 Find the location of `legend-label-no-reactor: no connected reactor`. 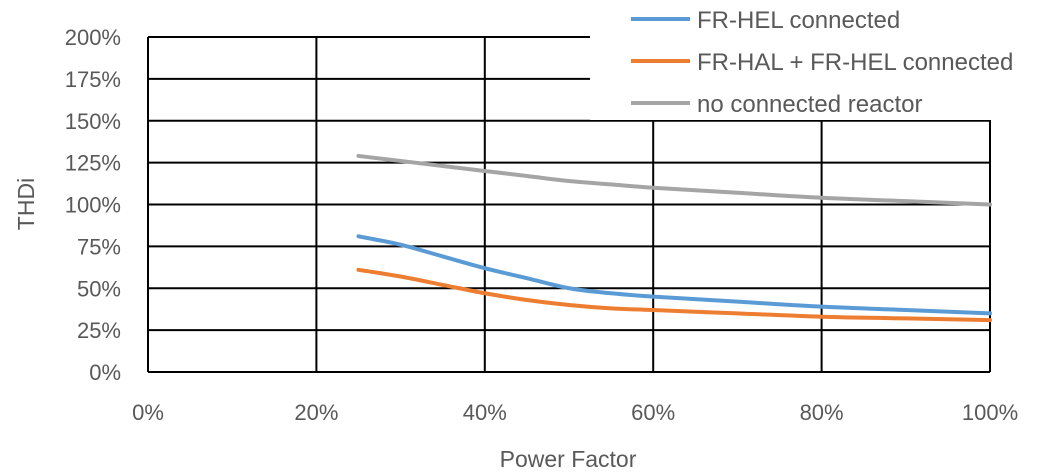

legend-label-no-reactor: no connected reactor is located at coordinates (809, 104).